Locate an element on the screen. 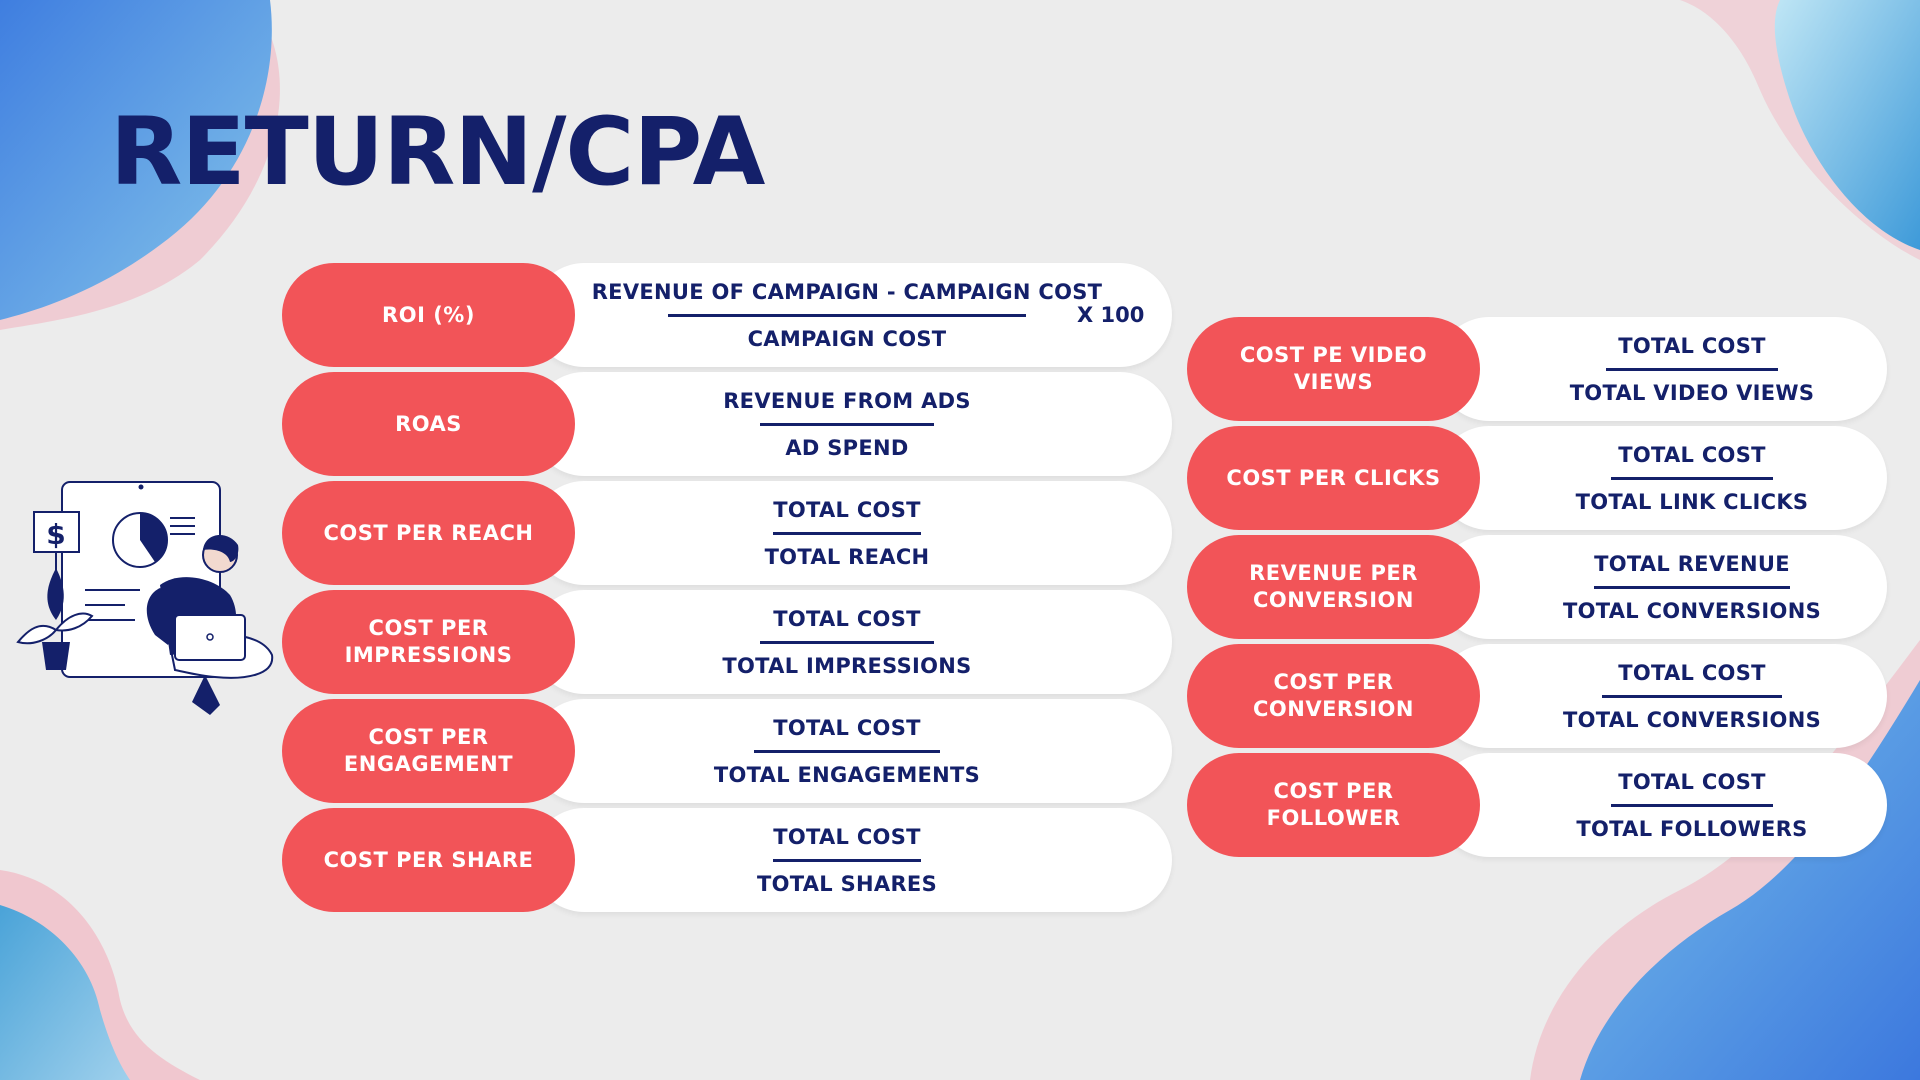 Image resolution: width=1920 pixels, height=1080 pixels. person-laptop-illustration: $ is located at coordinates (145, 598).